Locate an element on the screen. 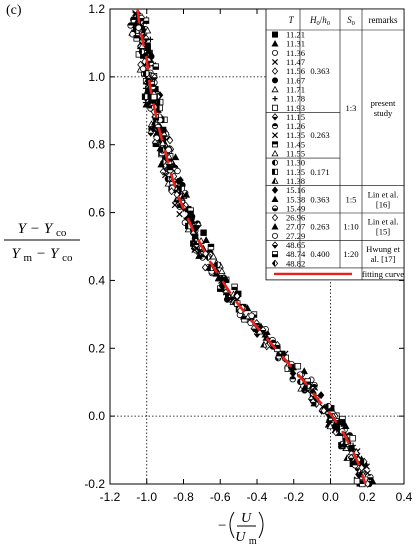  legend-header-T: T is located at coordinates (291, 20).